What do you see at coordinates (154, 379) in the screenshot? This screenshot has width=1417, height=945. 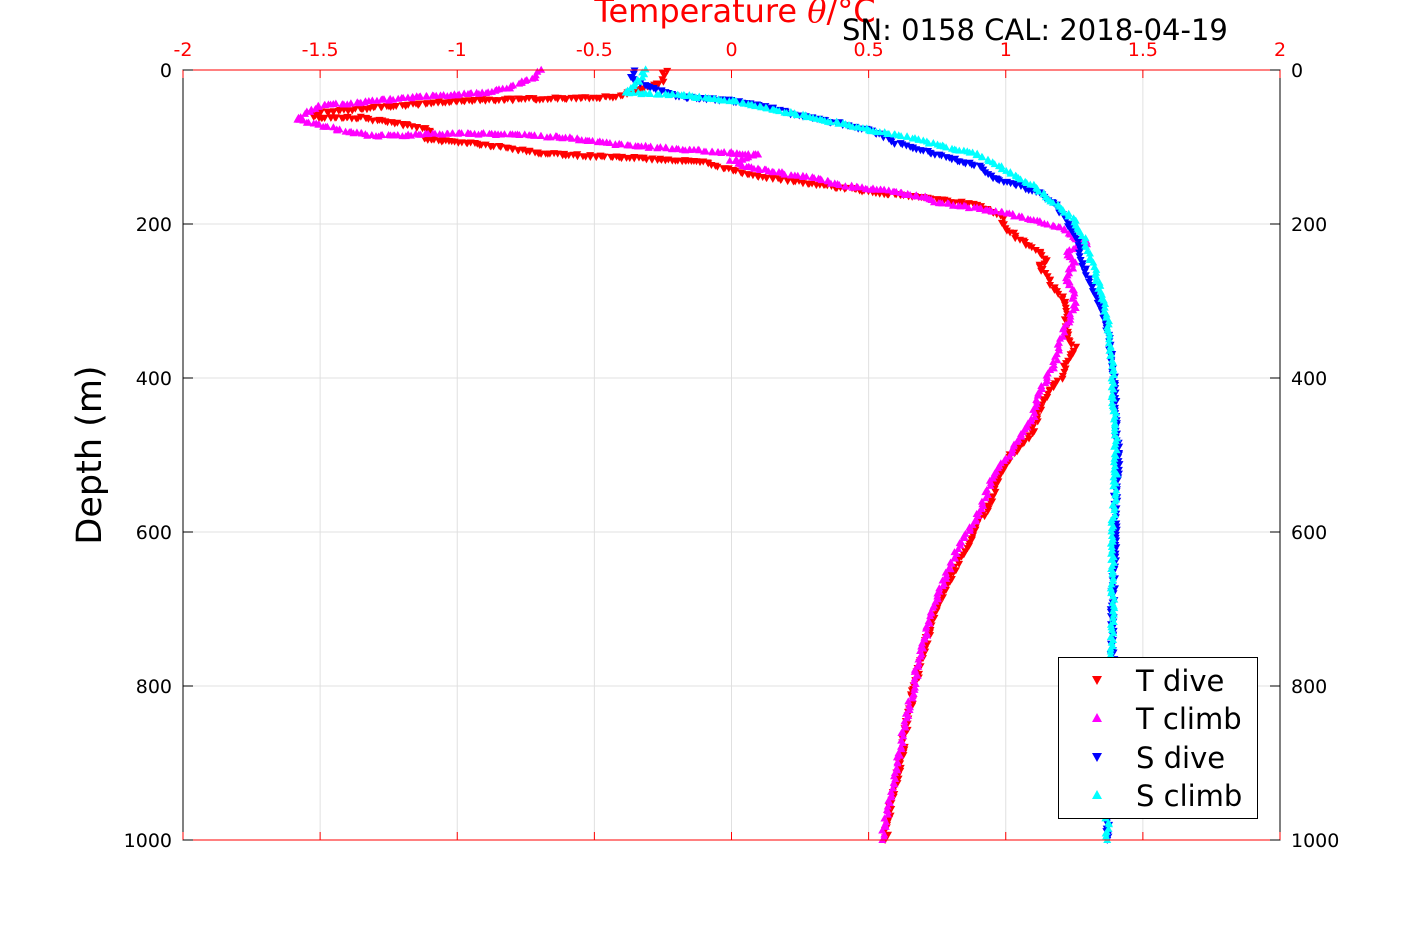 I see `y-tick-label-left: 400` at bounding box center [154, 379].